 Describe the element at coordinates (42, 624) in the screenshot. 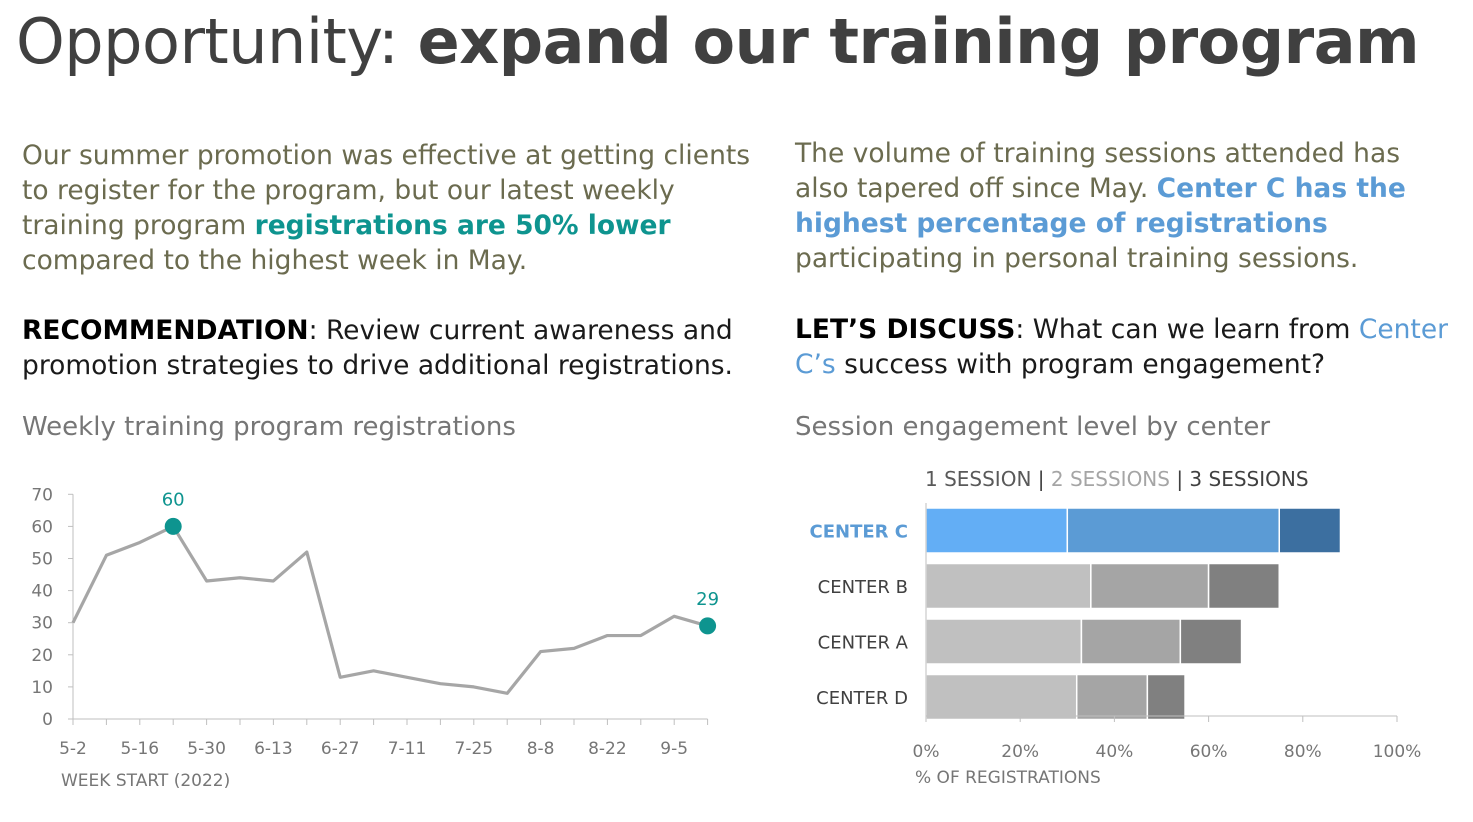

I see `y-tick-label: 30` at that location.